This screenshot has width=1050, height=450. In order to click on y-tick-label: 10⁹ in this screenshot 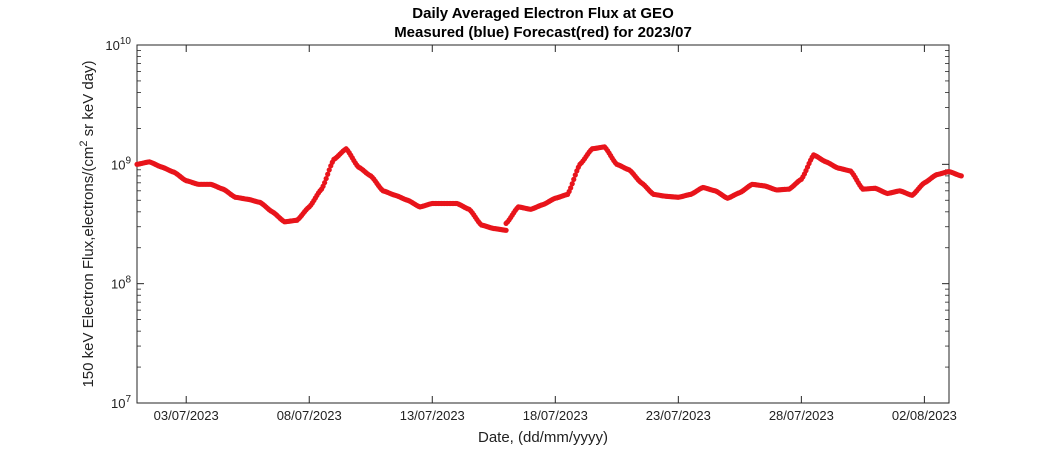, I will do `click(121, 163)`.